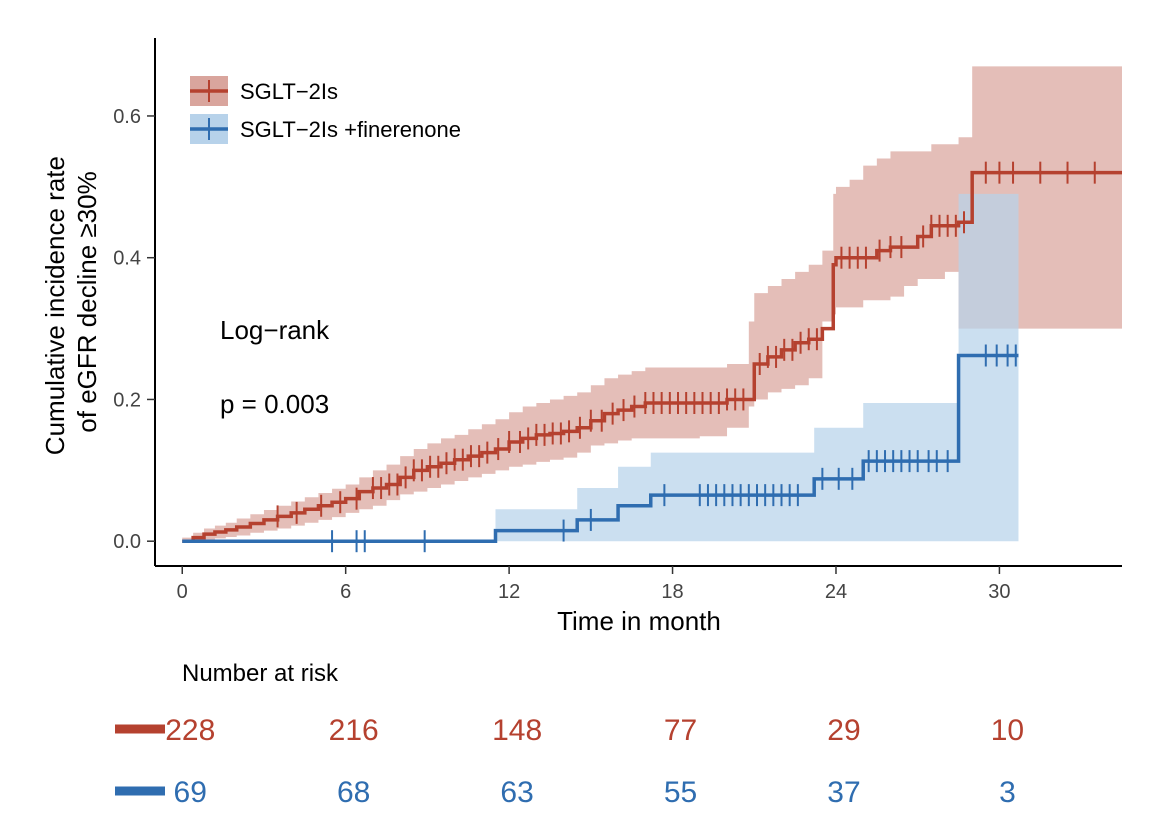  Describe the element at coordinates (345, 592) in the screenshot. I see `x-tick-label: 6` at that location.